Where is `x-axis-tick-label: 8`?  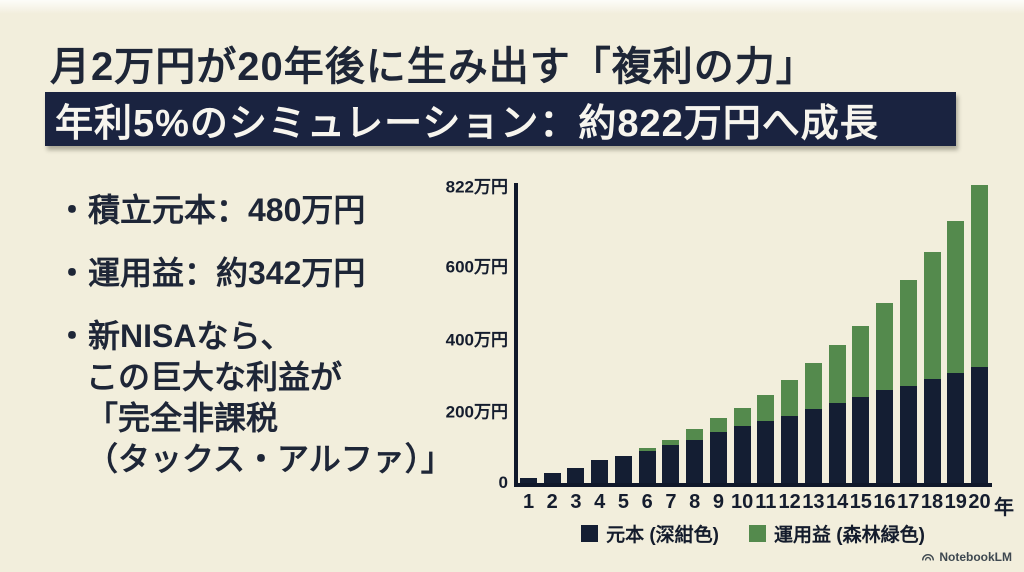
x-axis-tick-label: 8 is located at coordinates (695, 502).